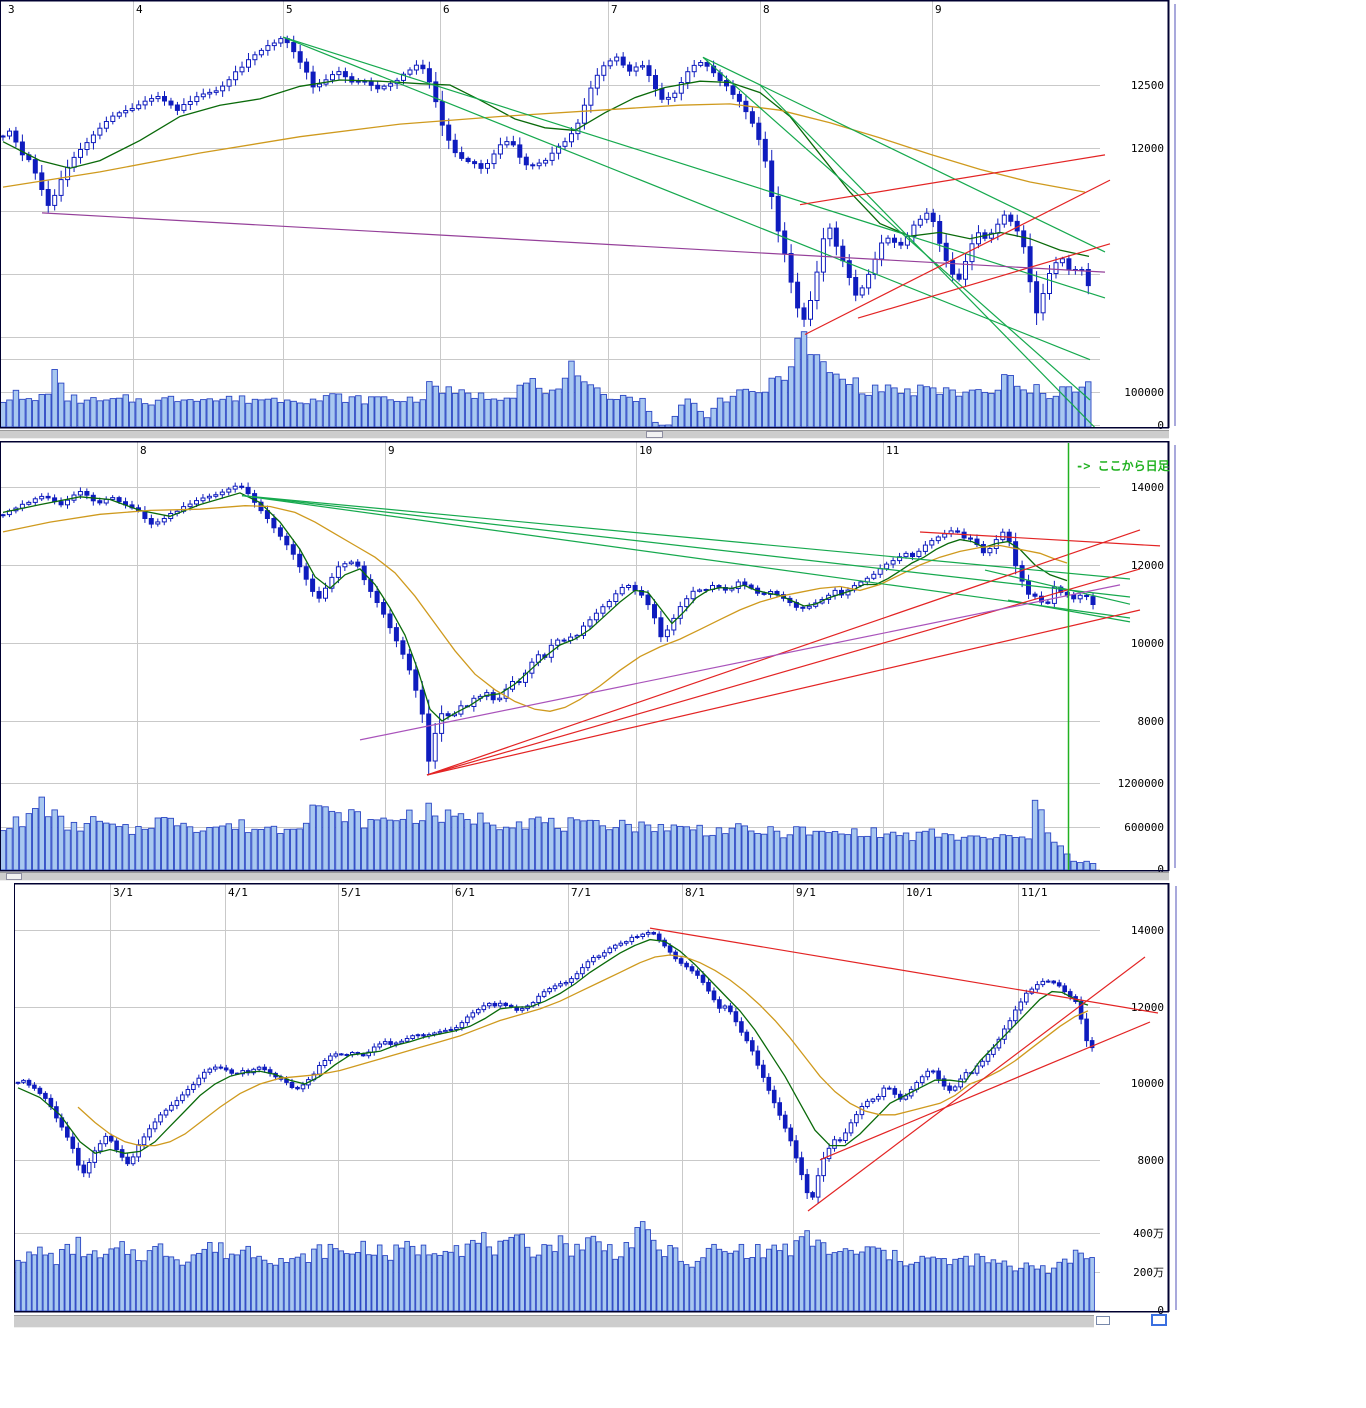 This screenshot has height=1408, width=1366. Describe the element at coordinates (985, 1091) in the screenshot. I see `trendline-red-support` at that location.